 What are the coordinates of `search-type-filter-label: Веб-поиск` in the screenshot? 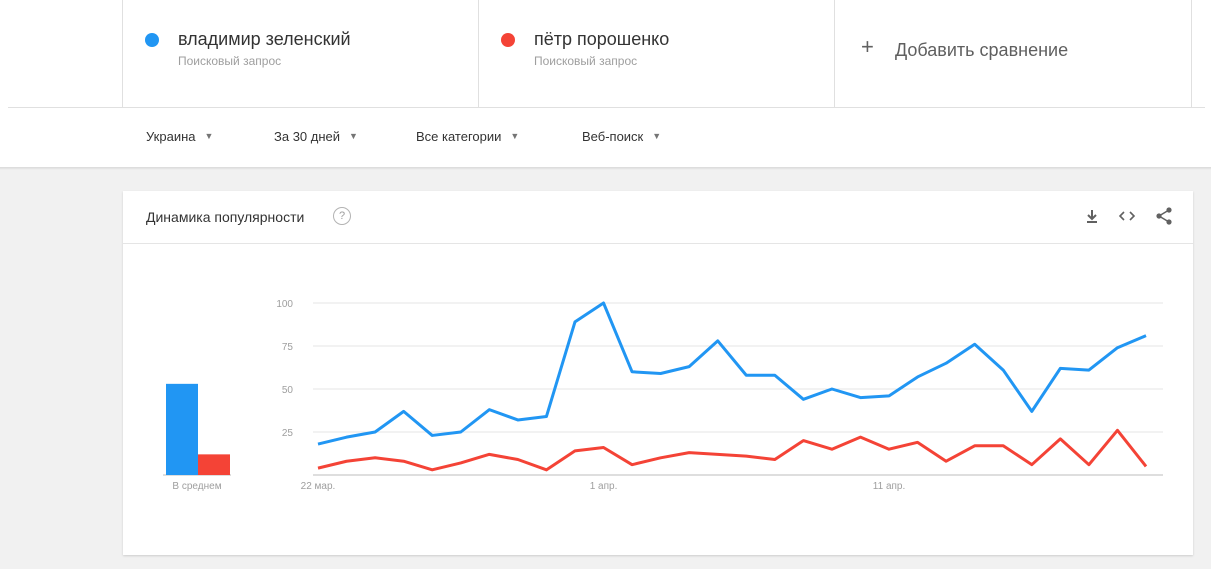 It's located at (613, 136).